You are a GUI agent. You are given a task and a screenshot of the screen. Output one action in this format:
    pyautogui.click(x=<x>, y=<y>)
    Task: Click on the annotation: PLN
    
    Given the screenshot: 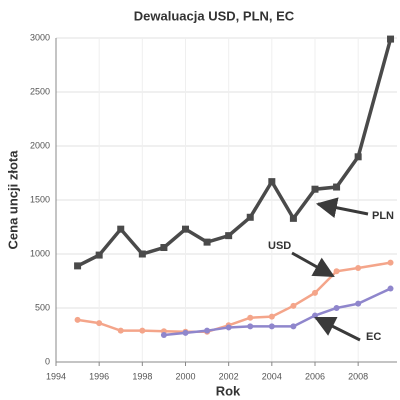 What is the action you would take?
    pyautogui.click(x=383, y=216)
    